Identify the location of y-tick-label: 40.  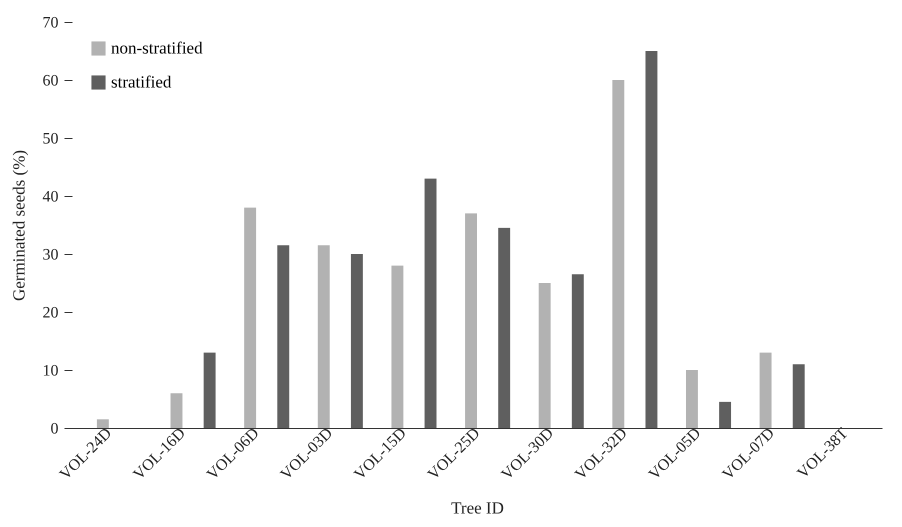
(50, 197).